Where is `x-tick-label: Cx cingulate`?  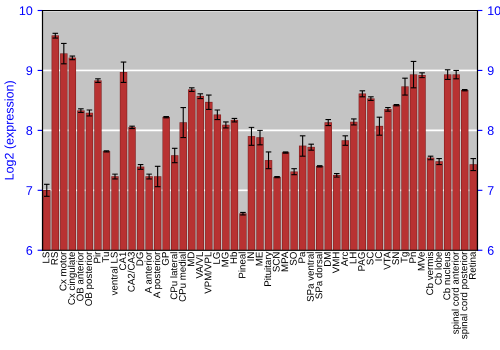 x-tick-label: Cx cingulate is located at coordinates (72, 278).